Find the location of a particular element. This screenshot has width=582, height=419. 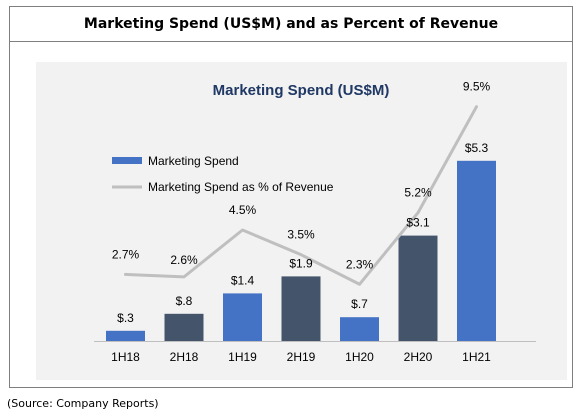

x-tick-label-2h19: 2H19 is located at coordinates (301, 357).